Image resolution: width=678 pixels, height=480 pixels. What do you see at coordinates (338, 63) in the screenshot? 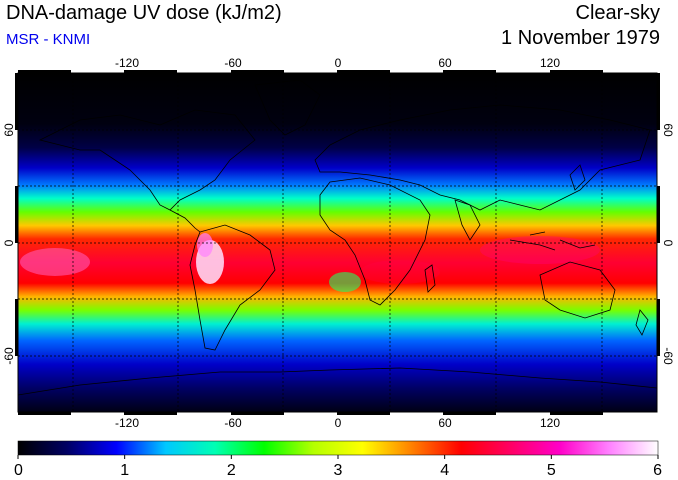
I see `lon-tick-top-3: 0` at bounding box center [338, 63].